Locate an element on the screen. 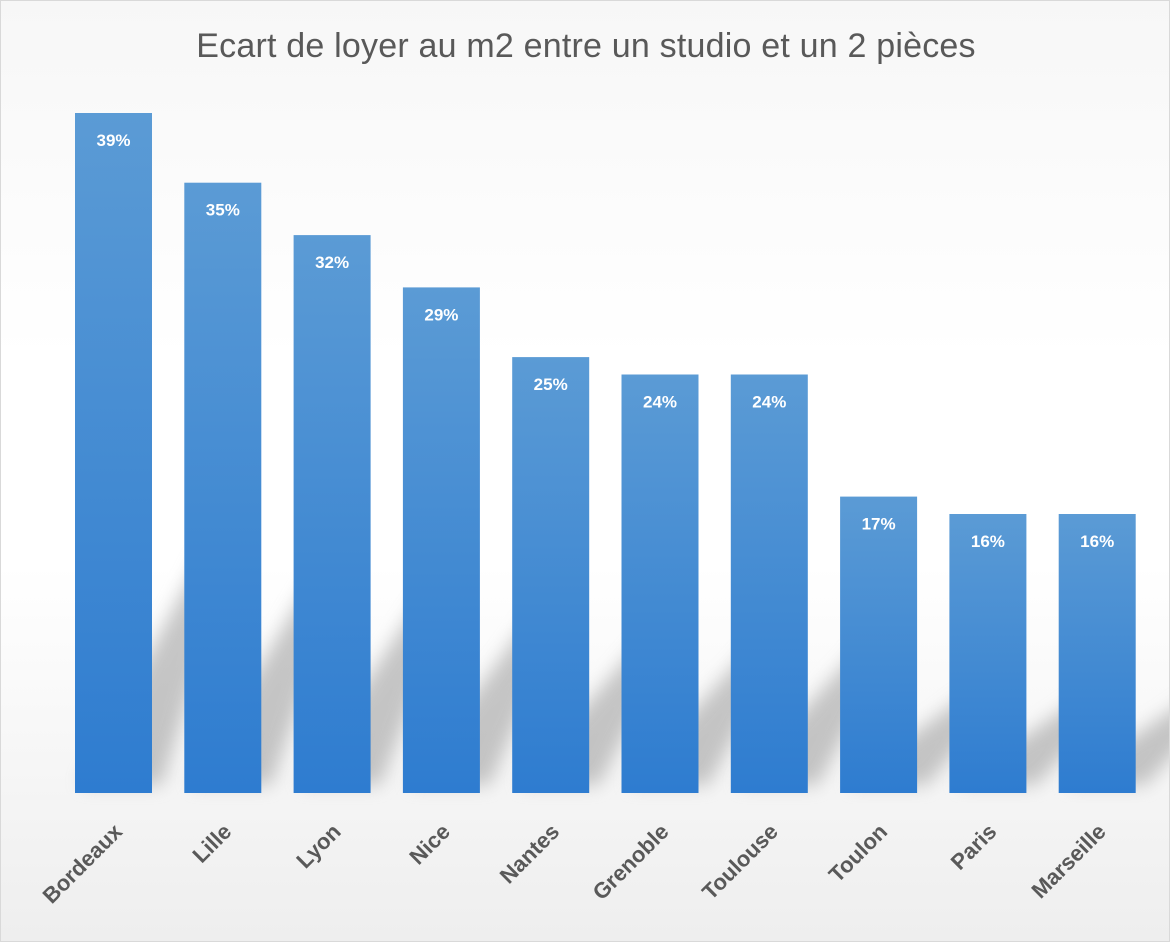 The width and height of the screenshot is (1170, 942). data-label-grenoble: 24% is located at coordinates (660, 402).